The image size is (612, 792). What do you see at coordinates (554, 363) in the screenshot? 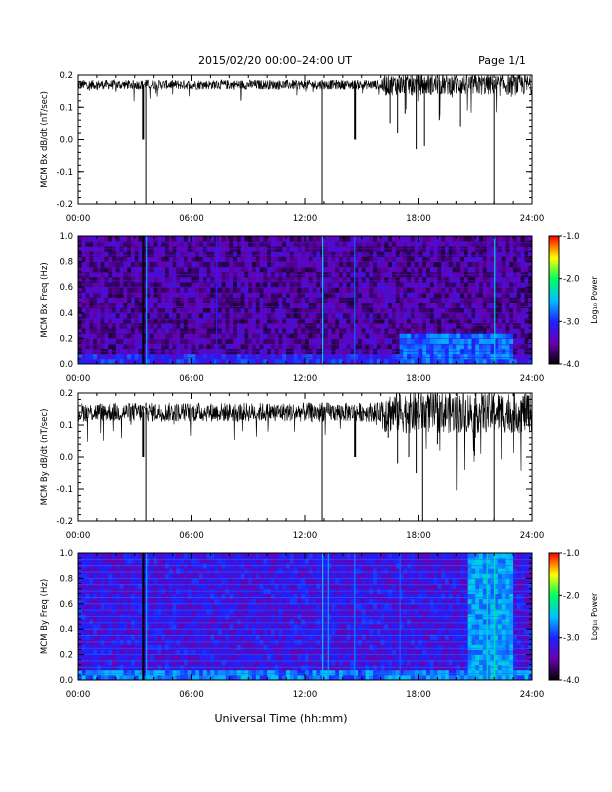
I see `colorbar-cell` at bounding box center [554, 363].